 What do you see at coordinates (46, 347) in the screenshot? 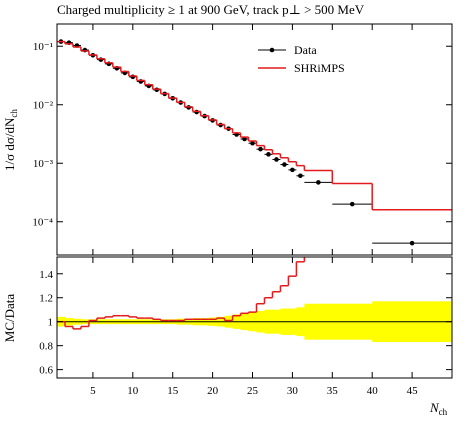
I see `y-tick-label: 0.8` at bounding box center [46, 347].